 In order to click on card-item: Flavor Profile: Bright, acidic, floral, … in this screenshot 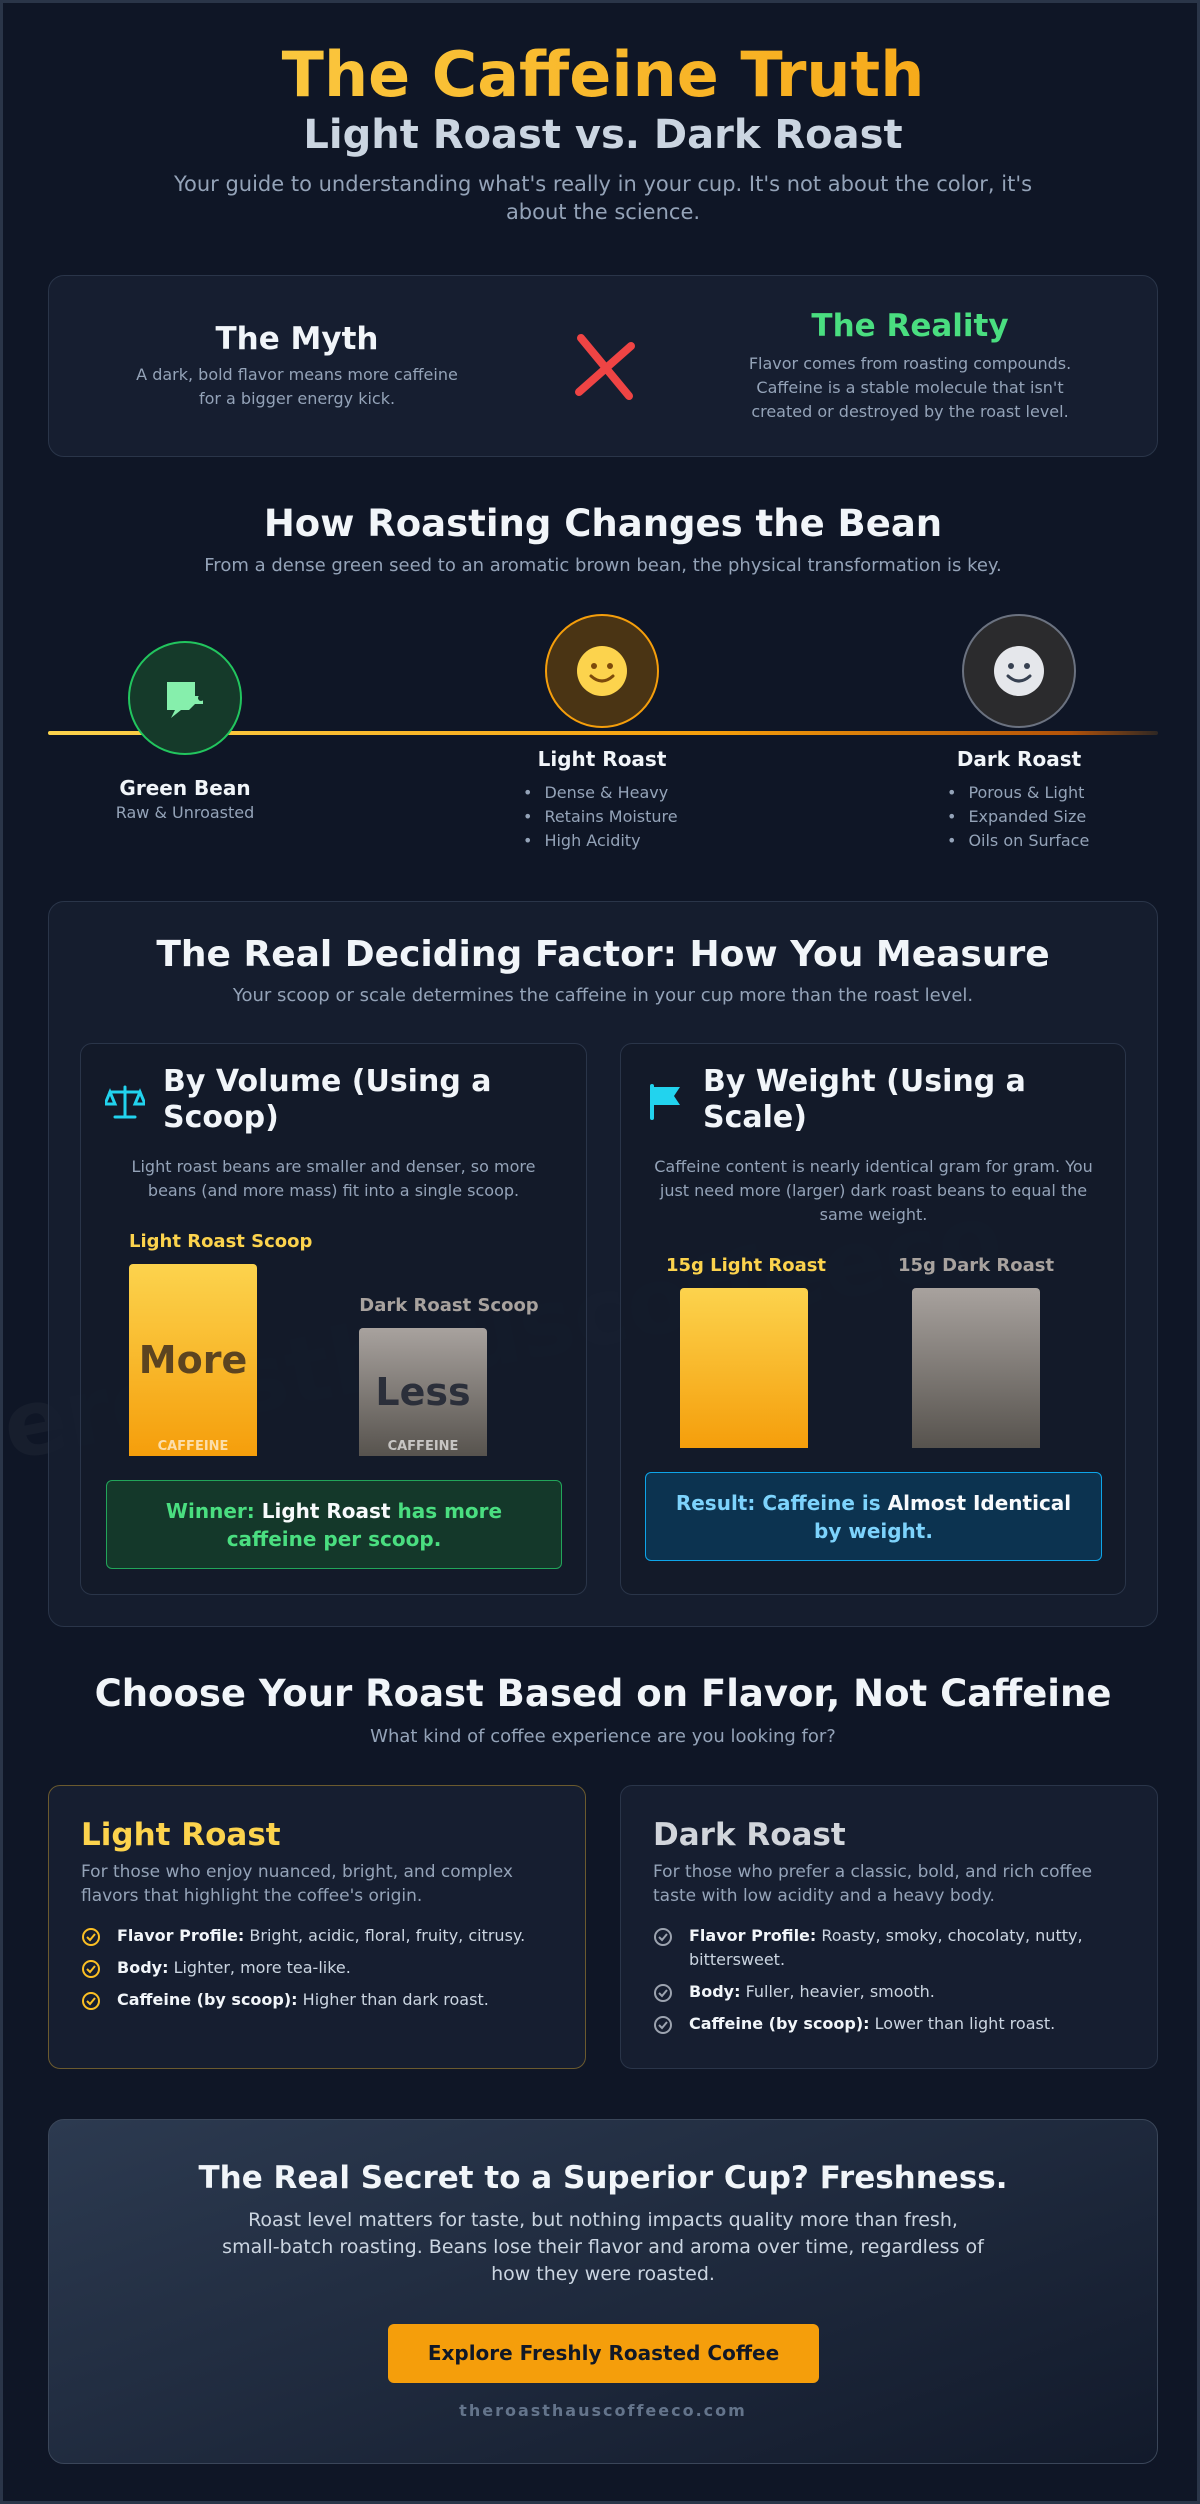, I will do `click(318, 1936)`.